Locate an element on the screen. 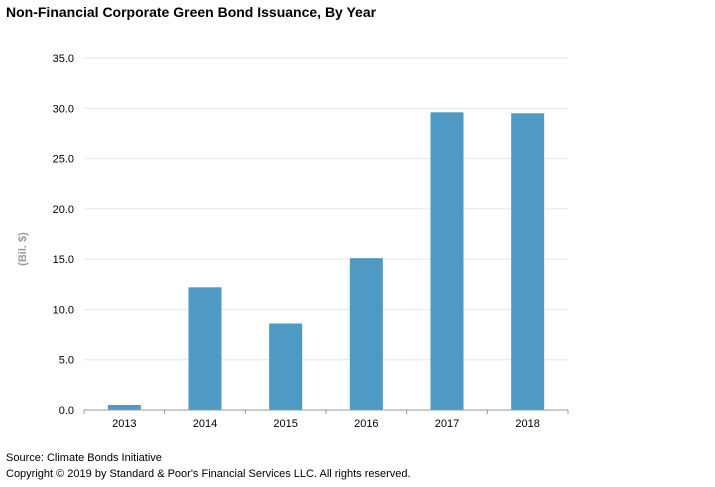  bar-2017 is located at coordinates (447, 261).